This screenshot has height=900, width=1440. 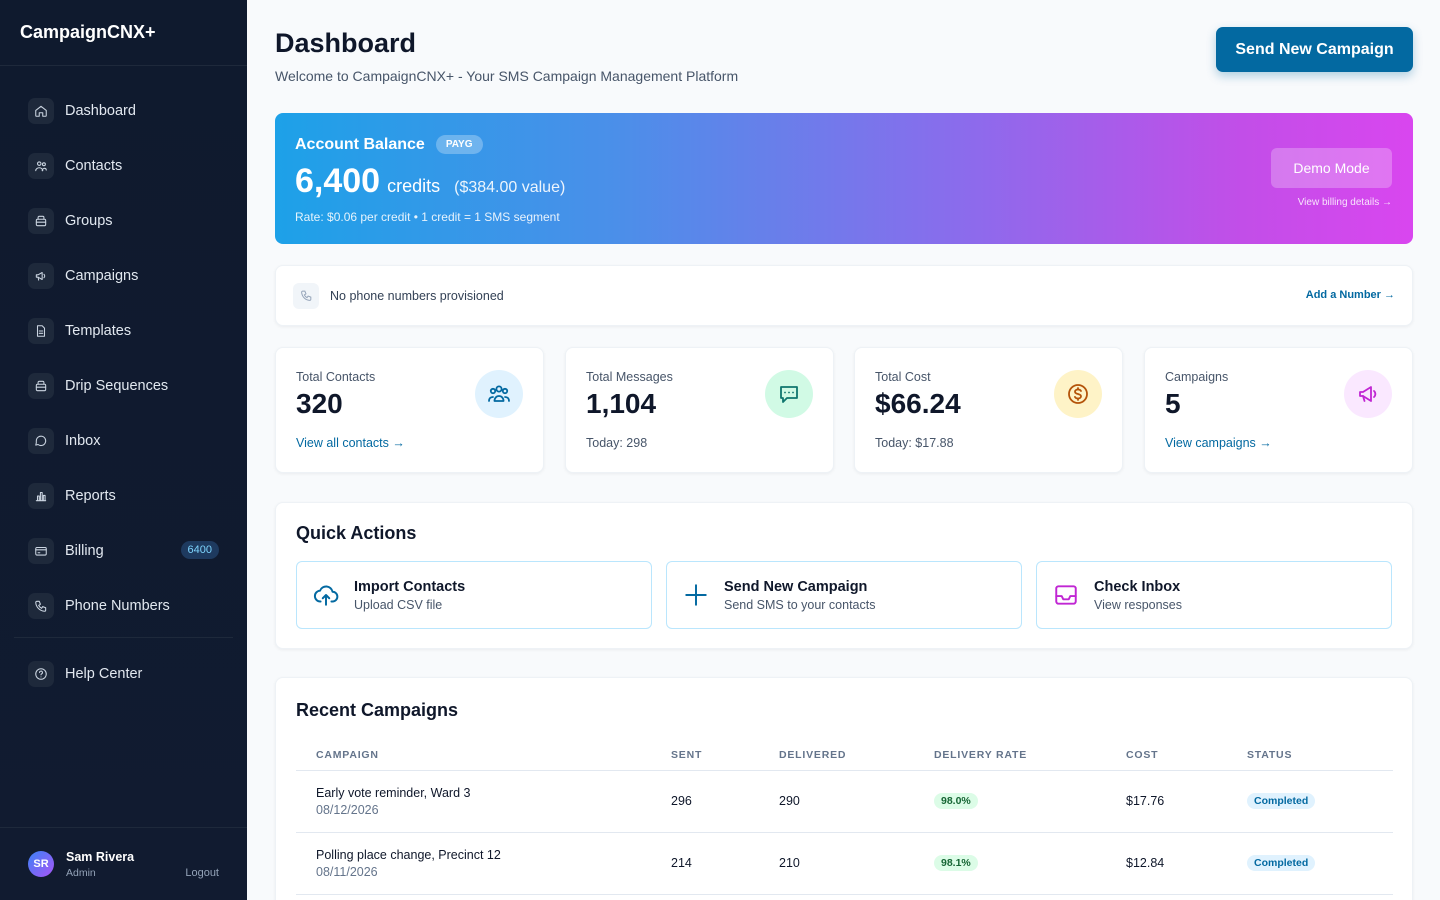 I want to click on sidebar-item-groups: Groups, so click(x=123, y=220).